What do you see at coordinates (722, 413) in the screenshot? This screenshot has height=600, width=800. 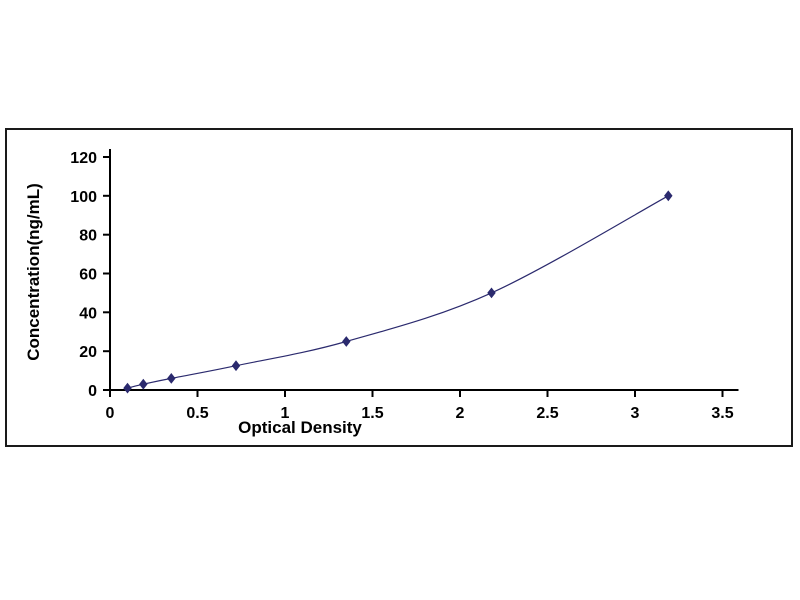 I see `x-tick-label: 3.5` at bounding box center [722, 413].